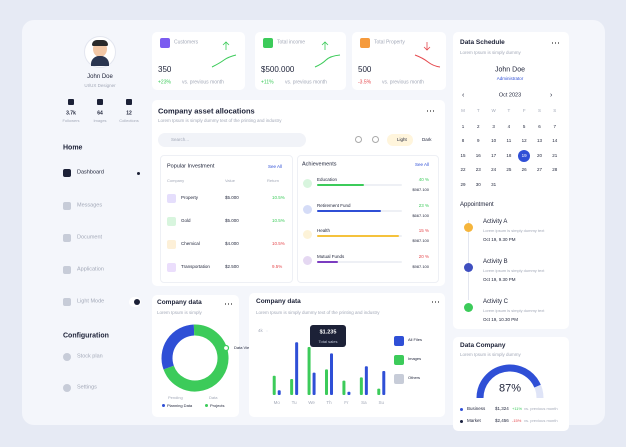 The width and height of the screenshot is (626, 447). I want to click on donut-callout: Data View, so click(243, 347).